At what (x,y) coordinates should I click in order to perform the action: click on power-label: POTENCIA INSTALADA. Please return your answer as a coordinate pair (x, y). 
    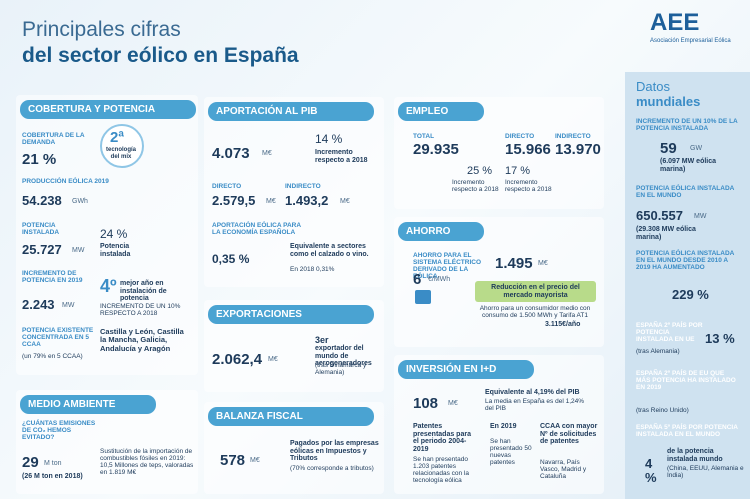
    Looking at the image, I should click on (41, 229).